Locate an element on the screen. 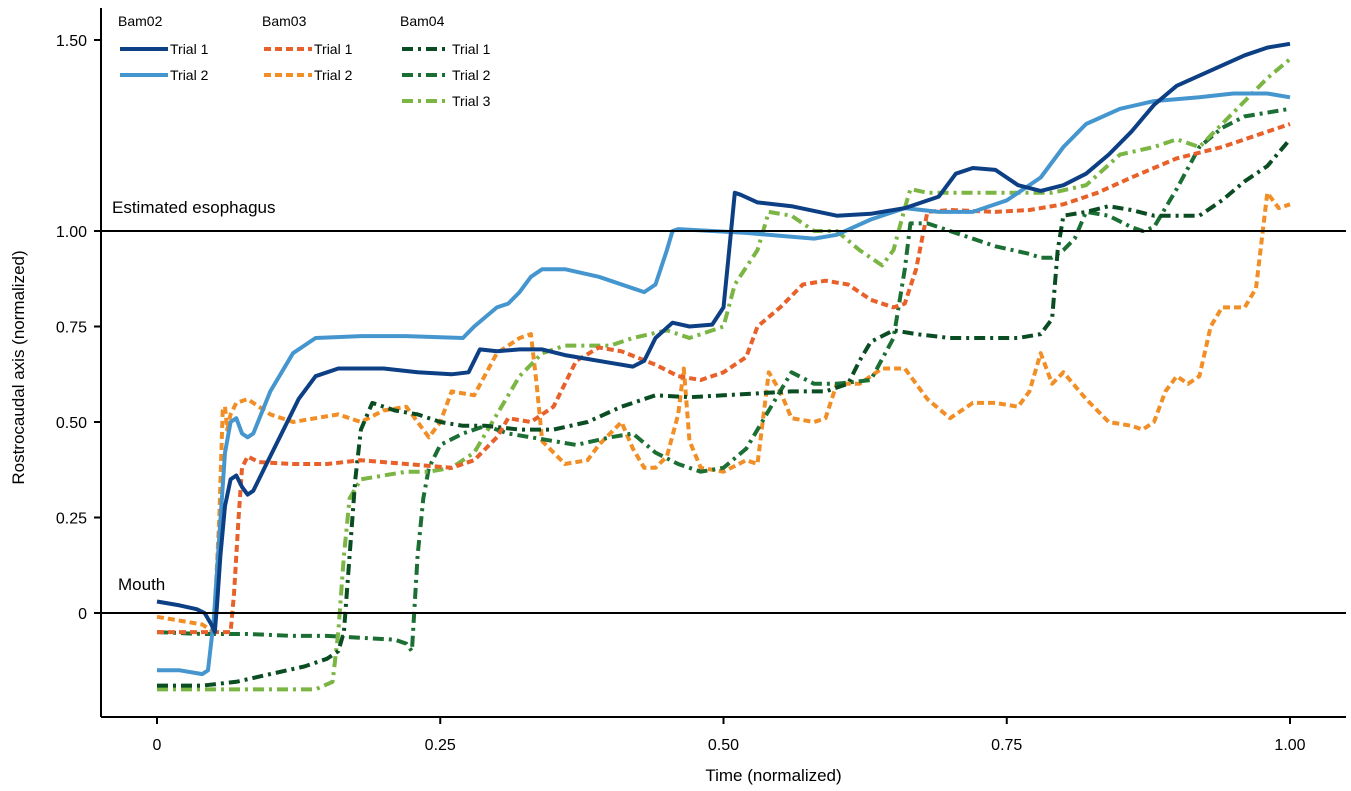 This screenshot has height=791, width=1351. x-tick-label: 0.50 is located at coordinates (723, 745).